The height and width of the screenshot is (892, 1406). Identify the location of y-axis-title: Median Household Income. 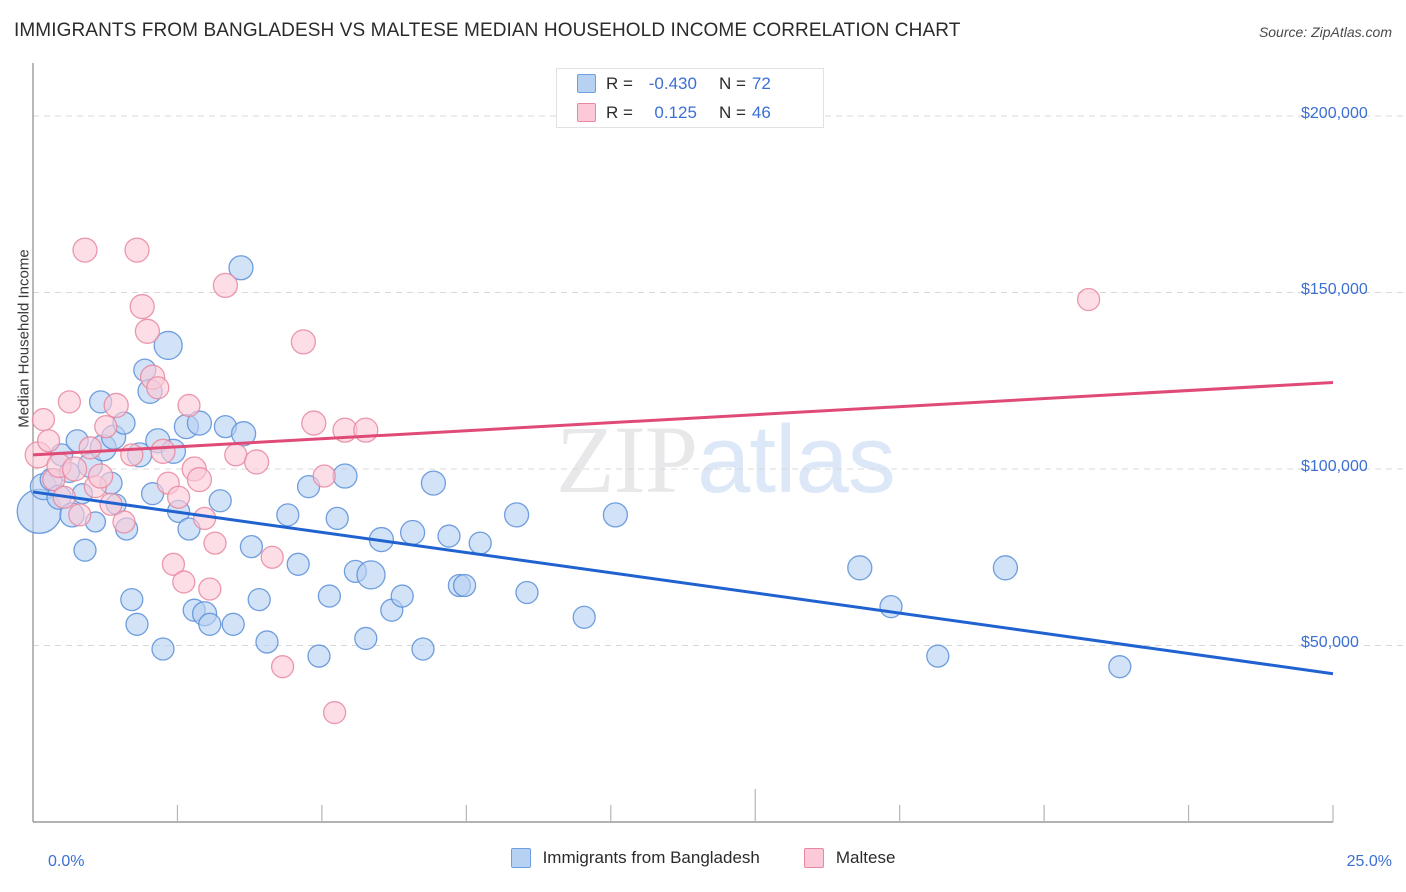
(24, 338).